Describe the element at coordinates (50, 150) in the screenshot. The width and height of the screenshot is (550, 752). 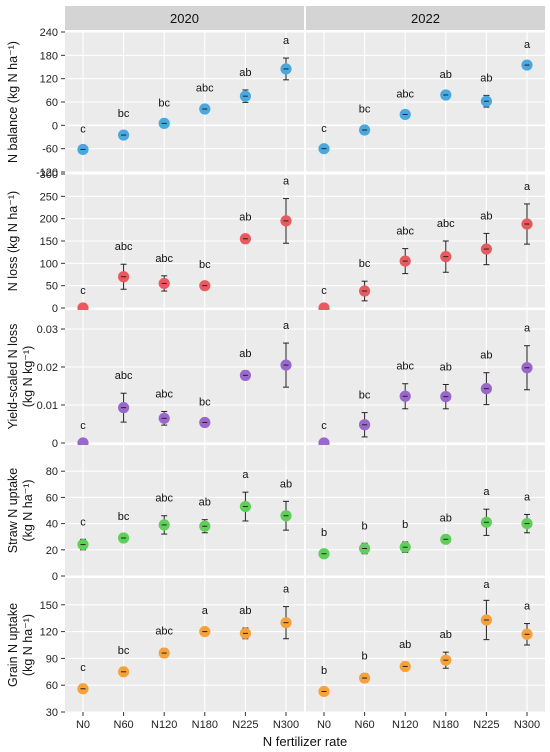
I see `y-tick-label: -60` at that location.